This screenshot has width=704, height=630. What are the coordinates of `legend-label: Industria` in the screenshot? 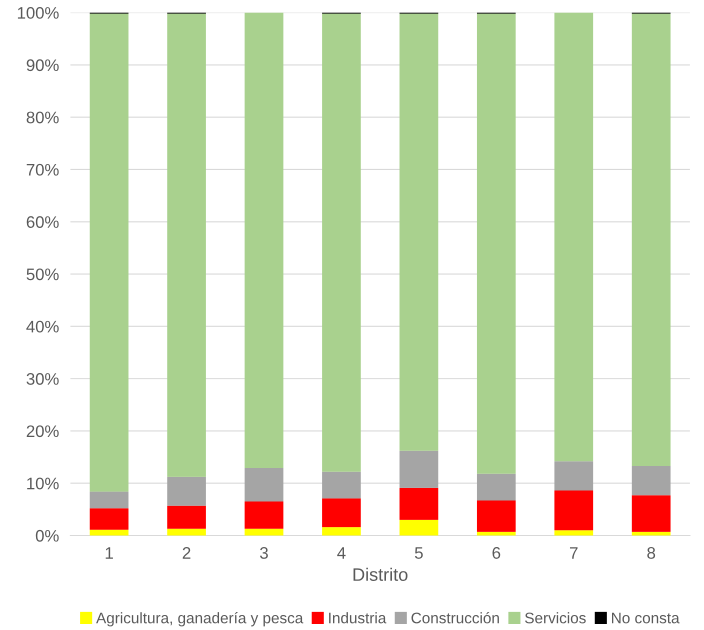 It's located at (357, 618).